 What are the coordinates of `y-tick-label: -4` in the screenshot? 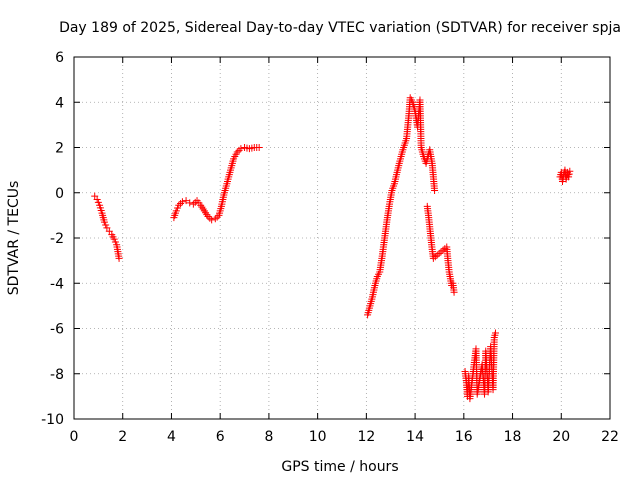 It's located at (57, 284).